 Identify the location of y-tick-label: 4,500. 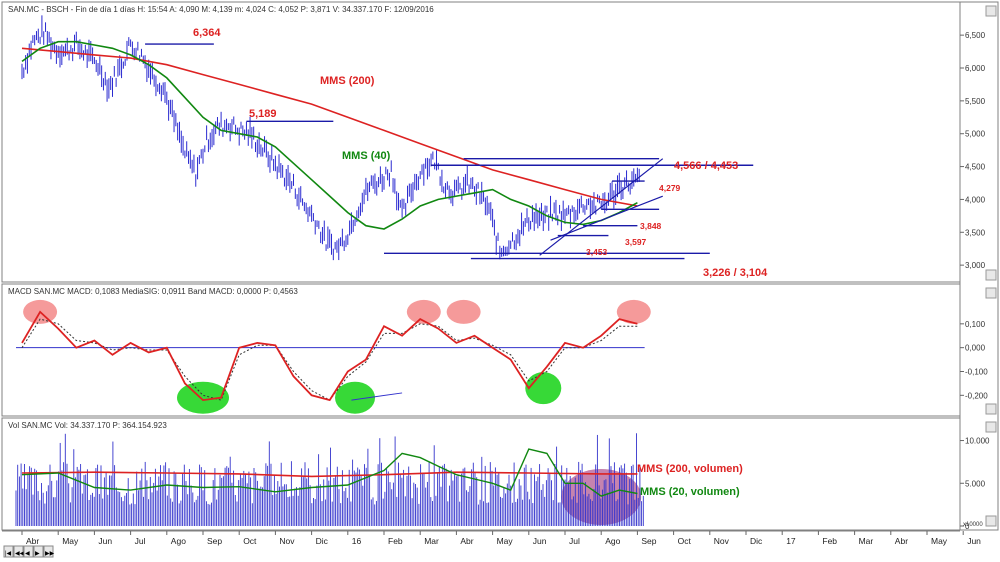
(975, 167).